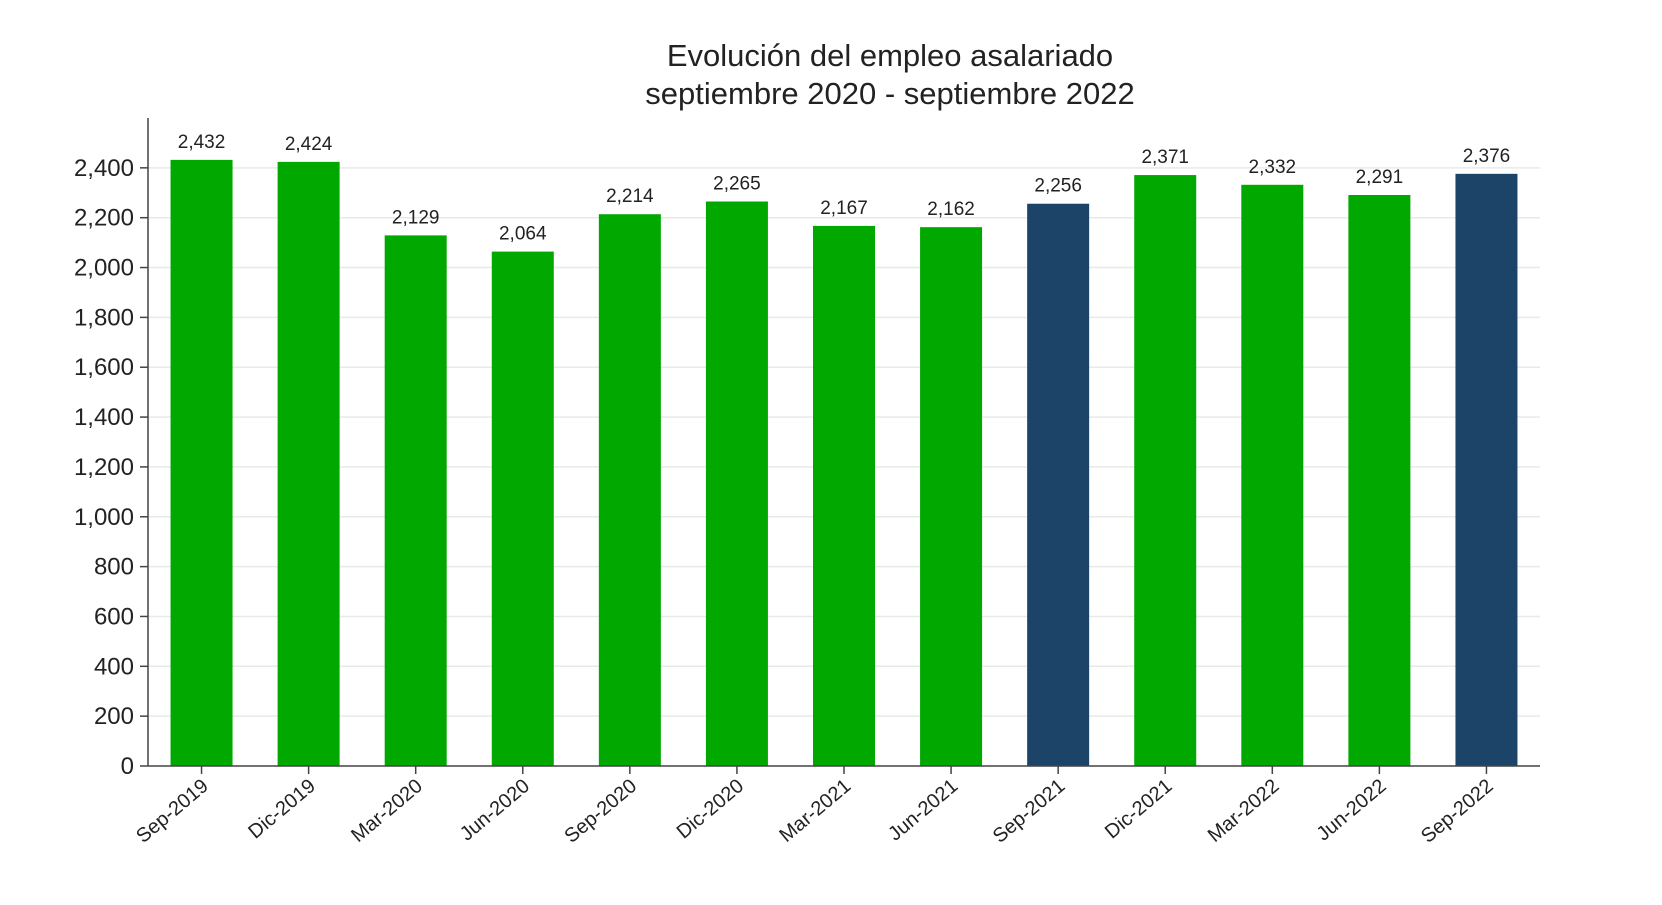 The width and height of the screenshot is (1662, 905). Describe the element at coordinates (387, 811) in the screenshot. I see `x-tick-label: Mar-2020` at that location.